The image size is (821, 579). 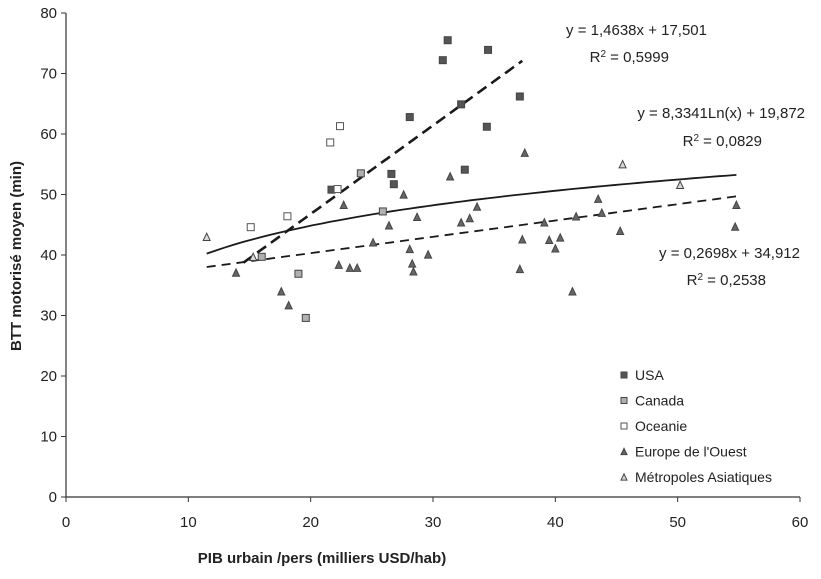 I want to click on x-tick-label: 20, so click(x=310, y=522).